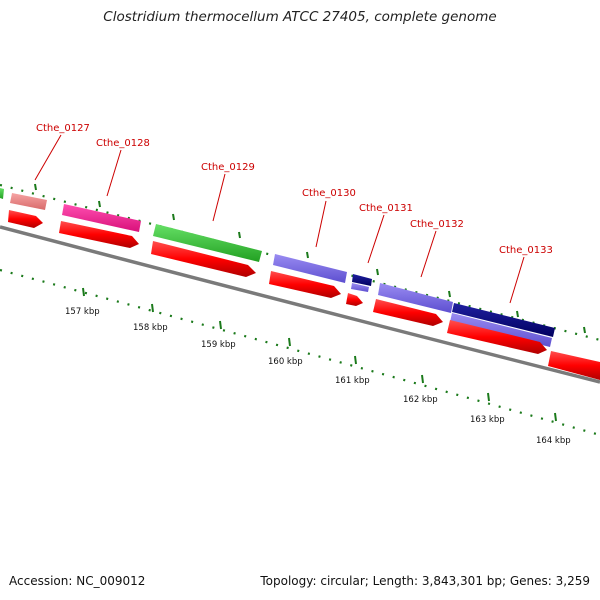 This screenshot has height=600, width=600. What do you see at coordinates (82, 312) in the screenshot?
I see `scale-label: 157 kbp` at bounding box center [82, 312].